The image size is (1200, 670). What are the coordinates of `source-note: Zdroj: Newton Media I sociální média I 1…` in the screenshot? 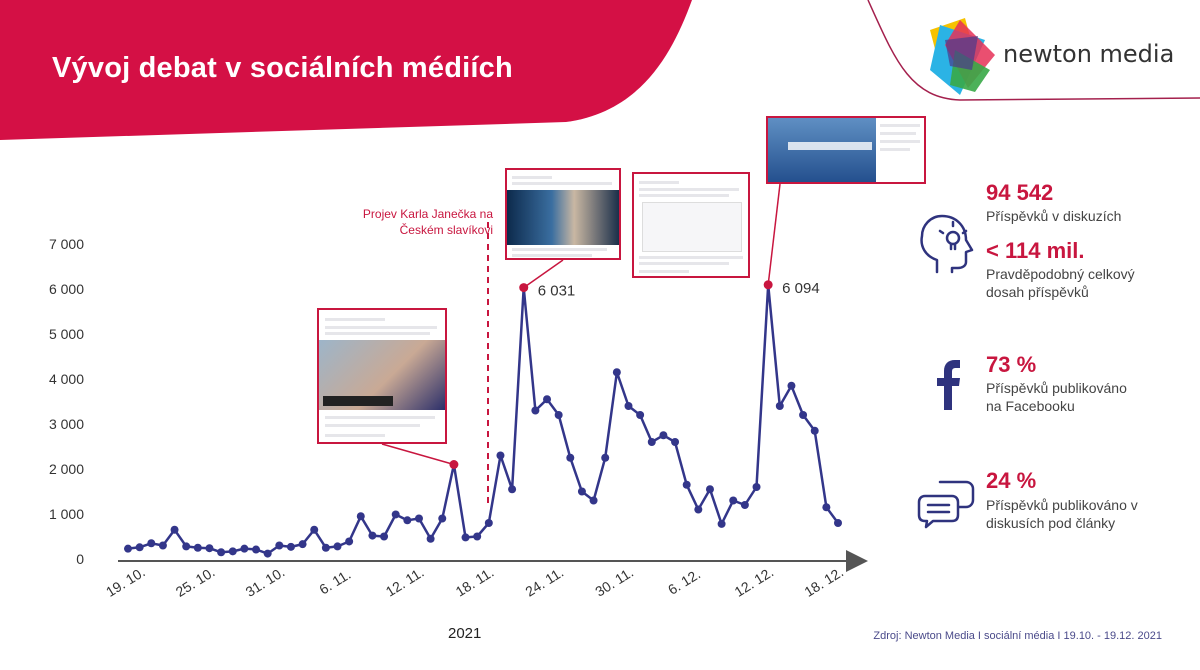 It's located at (1017, 636).